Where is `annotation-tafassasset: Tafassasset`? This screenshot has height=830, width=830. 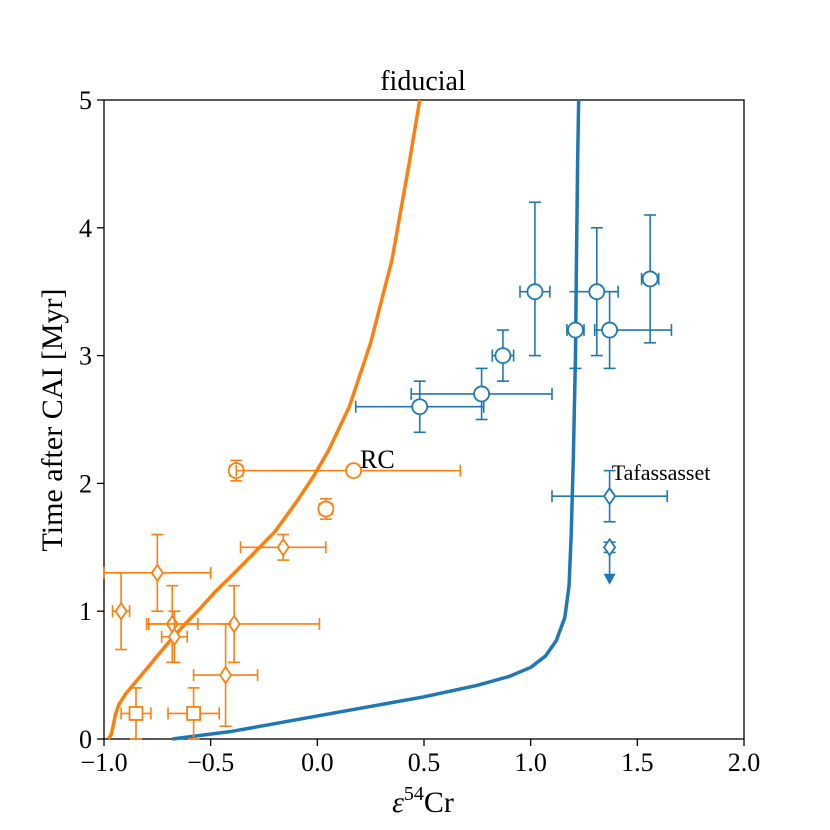 annotation-tafassasset: Tafassasset is located at coordinates (661, 472).